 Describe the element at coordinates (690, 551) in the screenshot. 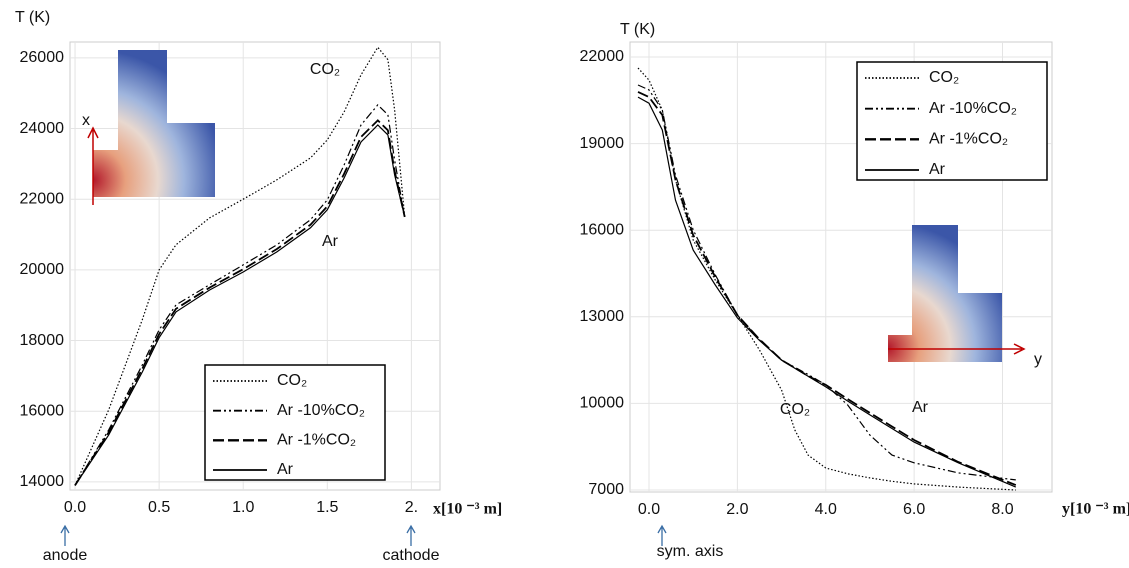

I see `annotation: sym. axis` at that location.